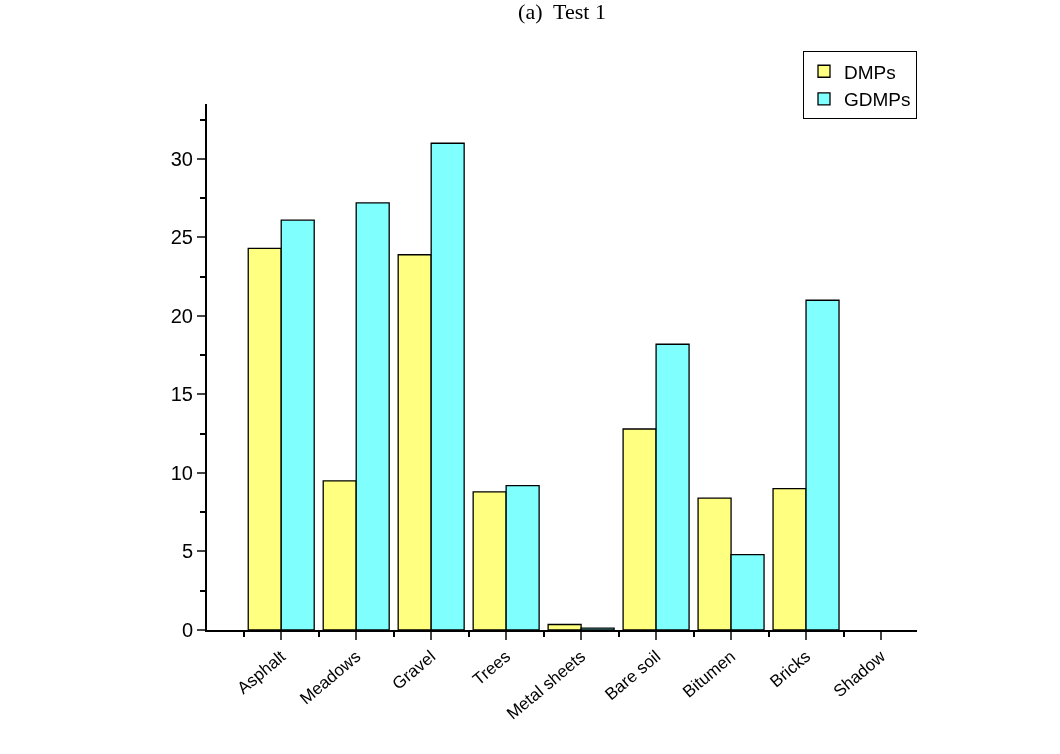  Describe the element at coordinates (187, 551) in the screenshot. I see `y-tick-label: 5` at that location.